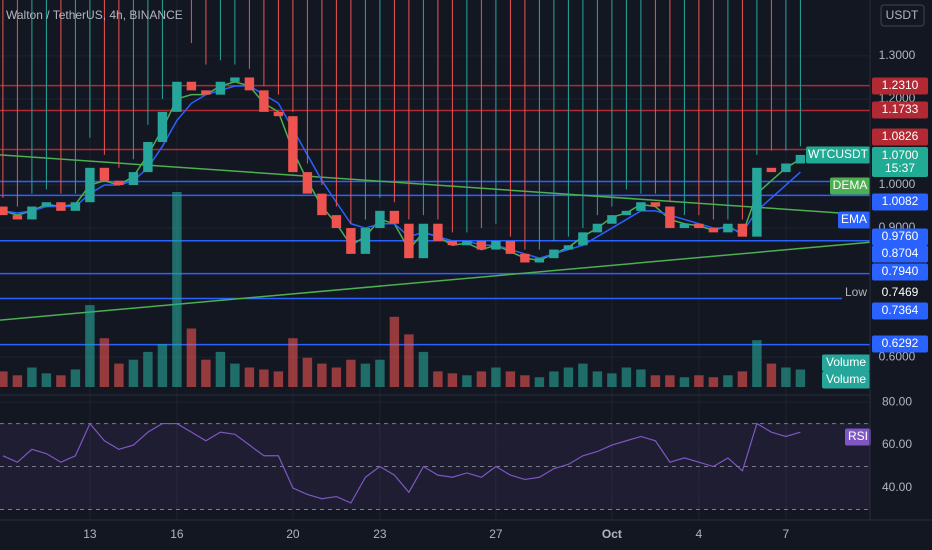 This screenshot has width=932, height=550. I want to click on low-tag-box, so click(856, 293).